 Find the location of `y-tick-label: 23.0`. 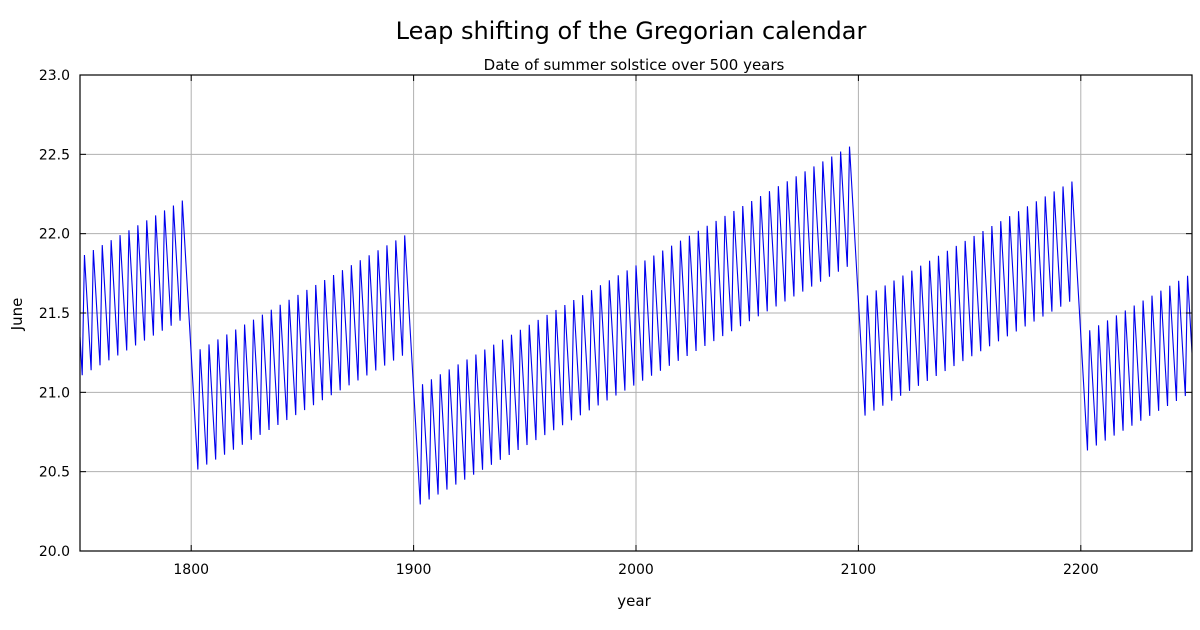

y-tick-label: 23.0 is located at coordinates (54, 76).